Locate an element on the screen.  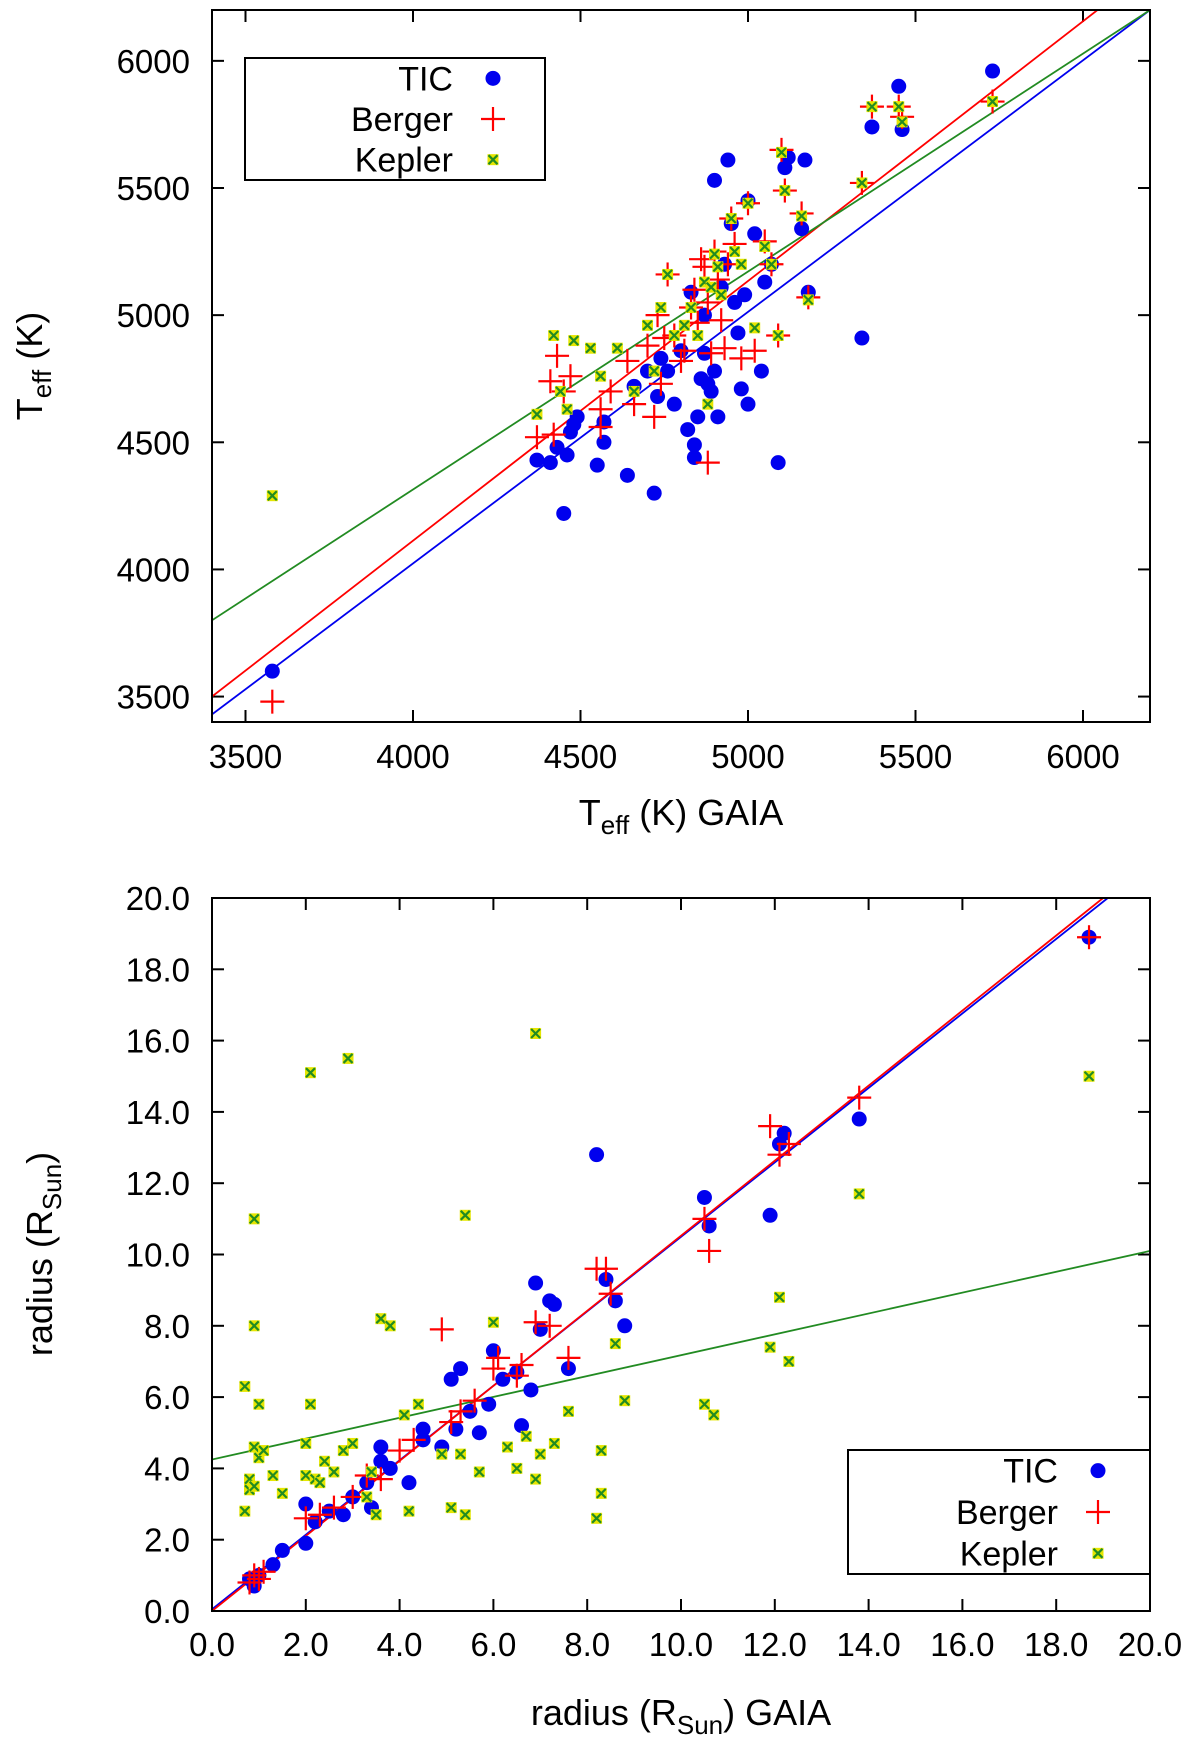
radius-ytick-label: 16.0 is located at coordinates (158, 1041).